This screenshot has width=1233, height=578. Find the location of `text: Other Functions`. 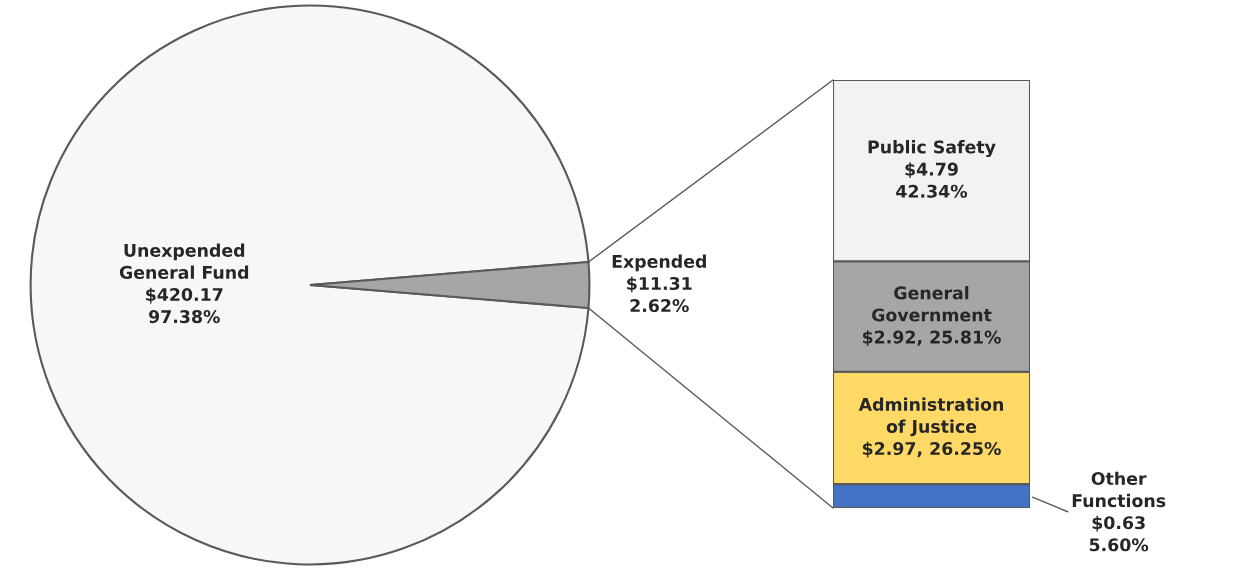

text: Other Functions is located at coordinates (1119, 489).